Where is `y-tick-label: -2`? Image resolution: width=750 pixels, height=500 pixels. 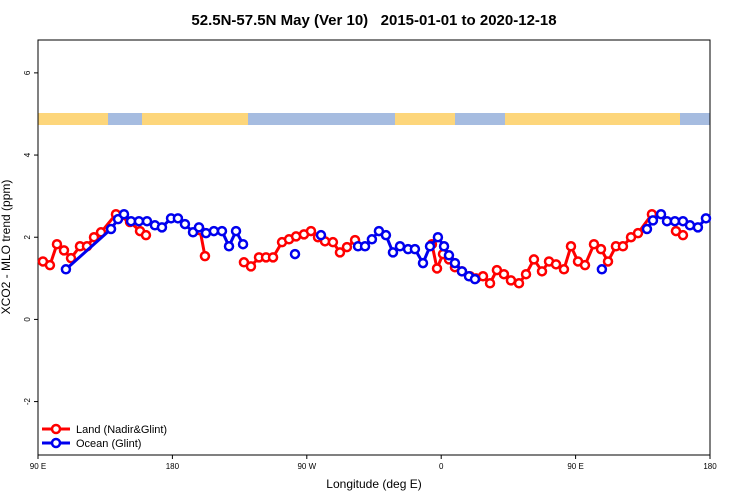 y-tick-label: -2 is located at coordinates (27, 401).